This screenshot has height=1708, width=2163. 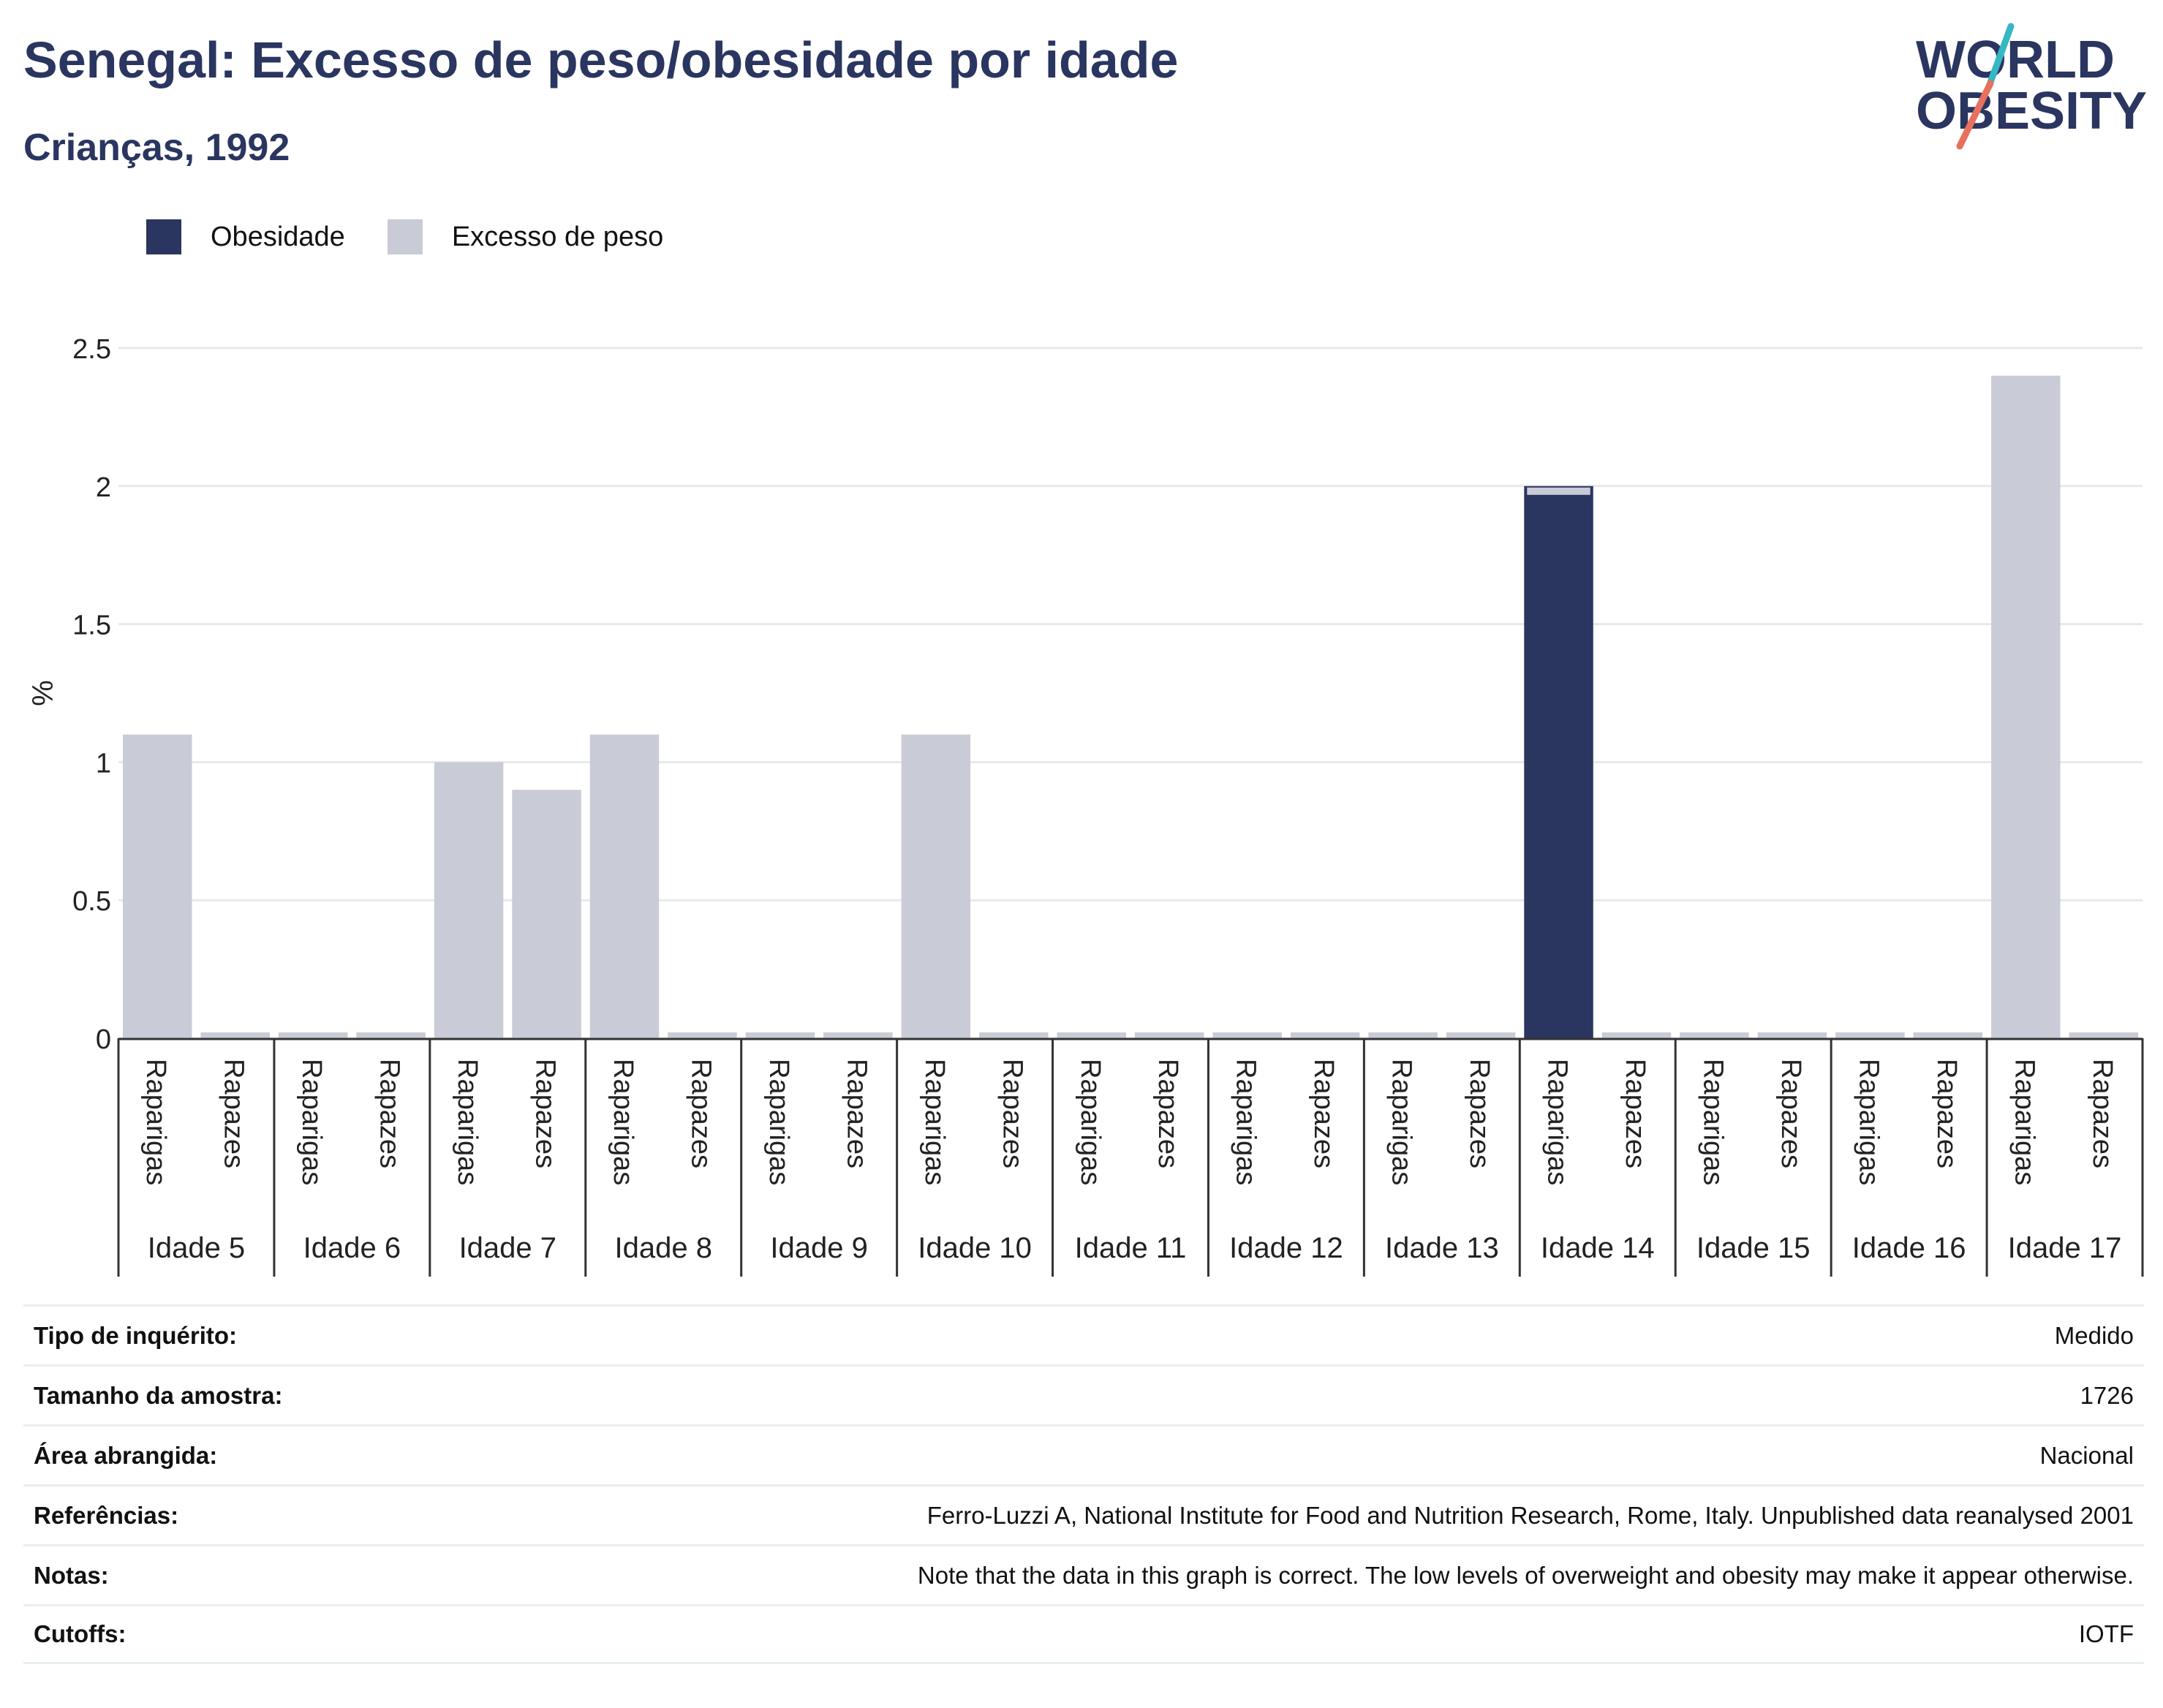 I want to click on x-group-label: Idade 17, so click(x=2065, y=1248).